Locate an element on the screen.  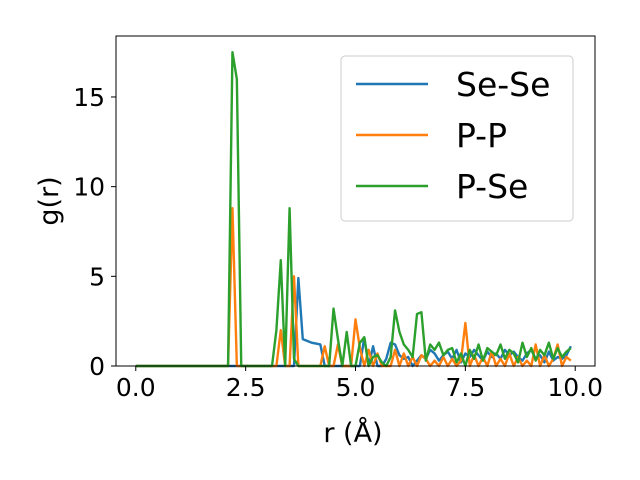
y-tick-label: 0 is located at coordinates (97, 366).